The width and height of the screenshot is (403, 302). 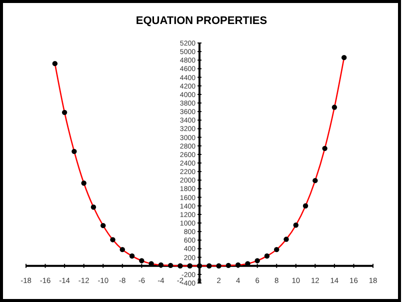 What do you see at coordinates (202, 21) in the screenshot?
I see `chart-title: EQUATION PROPERTIES` at bounding box center [202, 21].